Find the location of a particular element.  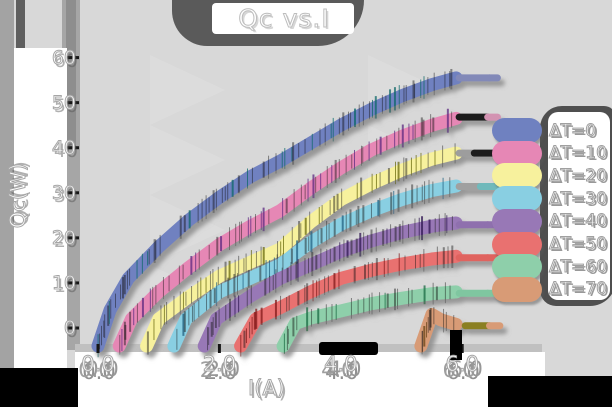

legend-item-3: ΔT=30 is located at coordinates (550, 199).